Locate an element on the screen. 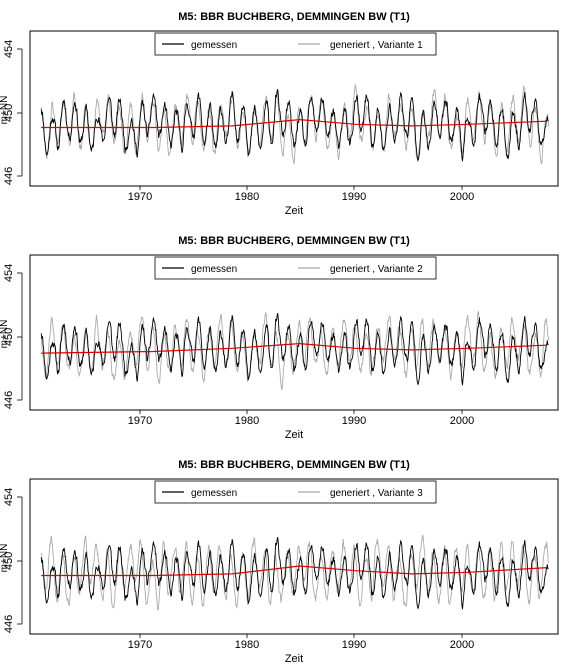 The width and height of the screenshot is (576, 671). legend: gemessen generiert , Variante 2 is located at coordinates (295, 268).